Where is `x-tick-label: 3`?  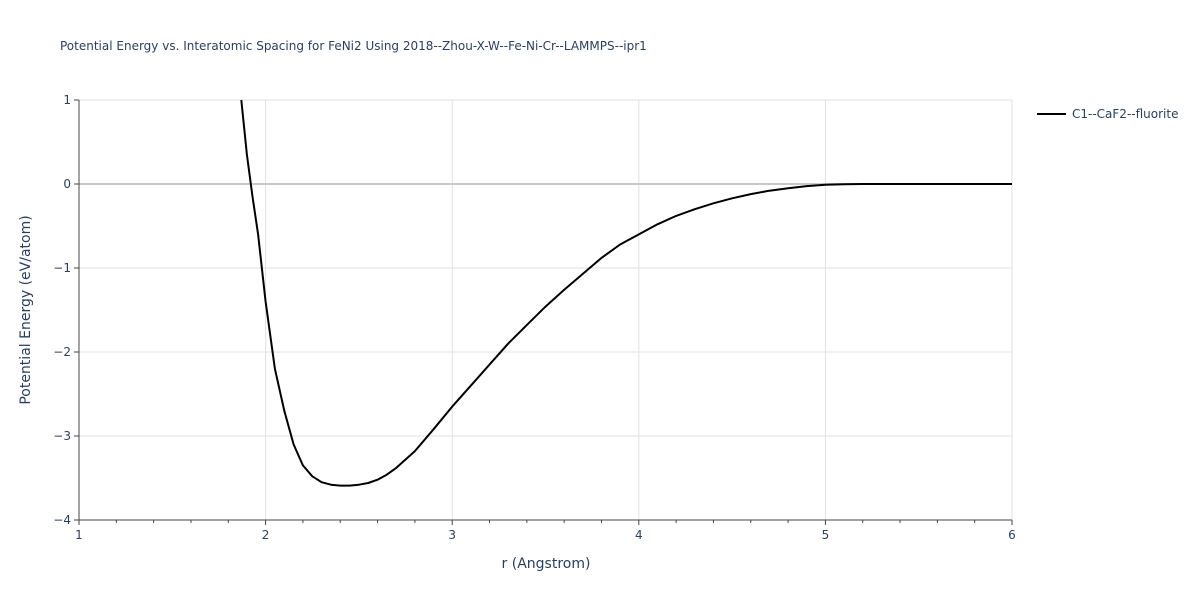
x-tick-label: 3 is located at coordinates (452, 535).